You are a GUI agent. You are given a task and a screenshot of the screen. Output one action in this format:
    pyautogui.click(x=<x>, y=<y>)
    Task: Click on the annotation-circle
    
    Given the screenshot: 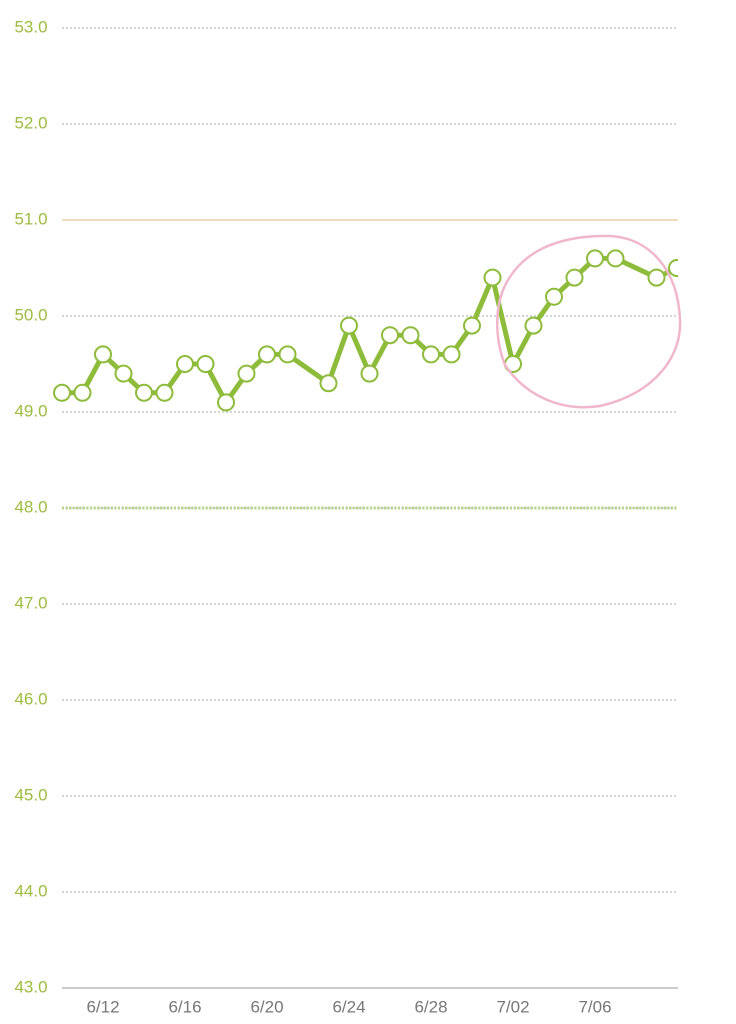 What is the action you would take?
    pyautogui.click(x=588, y=321)
    